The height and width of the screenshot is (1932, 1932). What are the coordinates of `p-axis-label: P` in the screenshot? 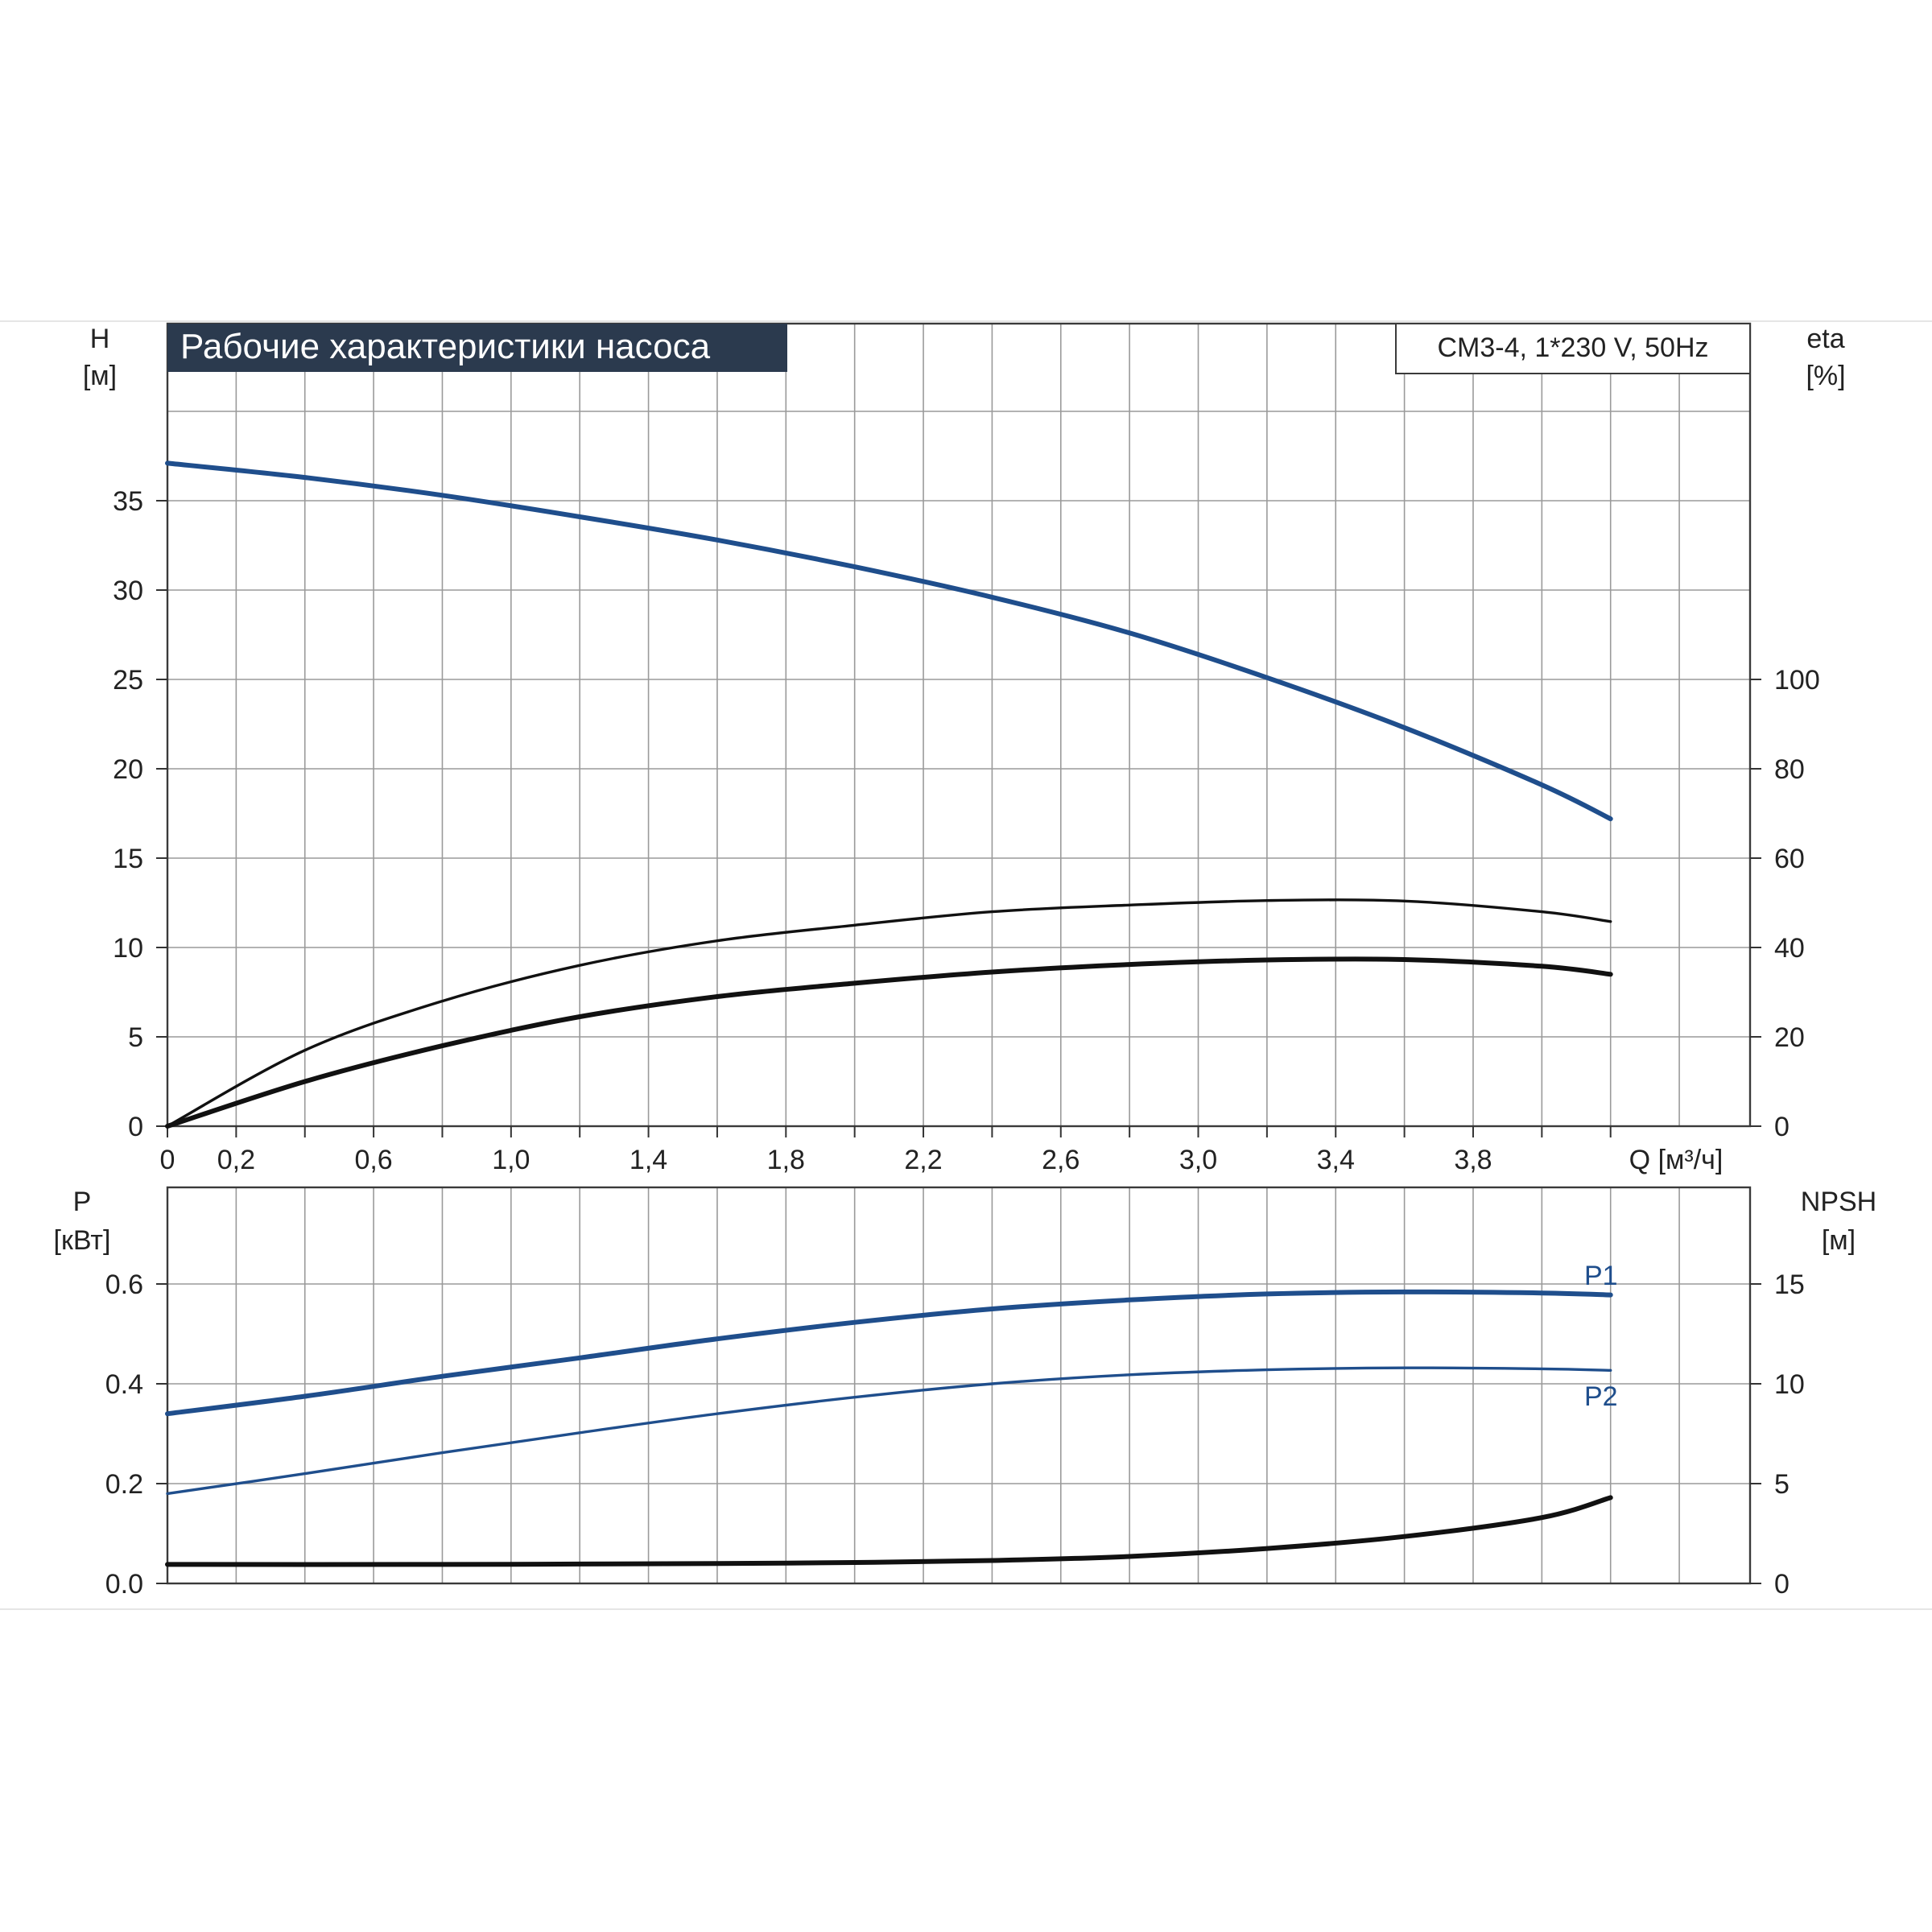 It's located at (82, 1202).